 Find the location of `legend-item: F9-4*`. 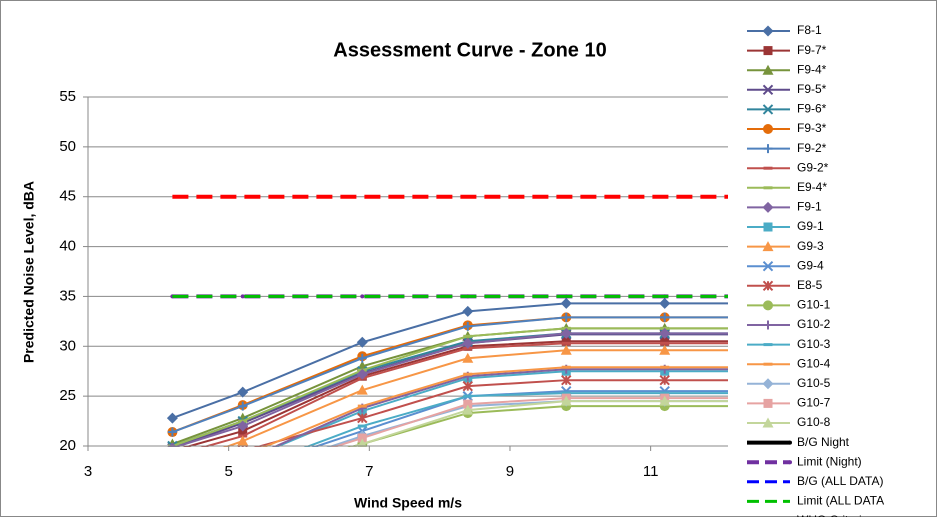

legend-item: F9-4* is located at coordinates (787, 69).